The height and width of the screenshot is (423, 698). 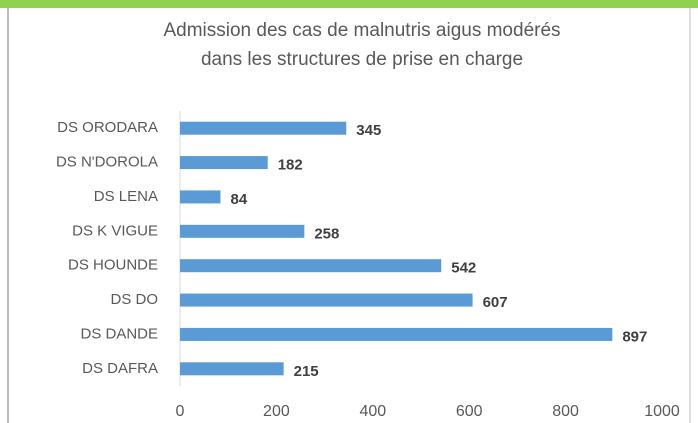 I want to click on x-tick-label: 0, so click(x=180, y=411).